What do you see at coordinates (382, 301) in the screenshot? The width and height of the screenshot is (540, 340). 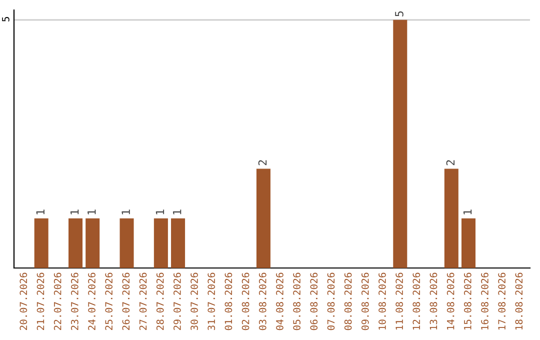 I see `x-tick-label: 10.08.2026` at bounding box center [382, 301].